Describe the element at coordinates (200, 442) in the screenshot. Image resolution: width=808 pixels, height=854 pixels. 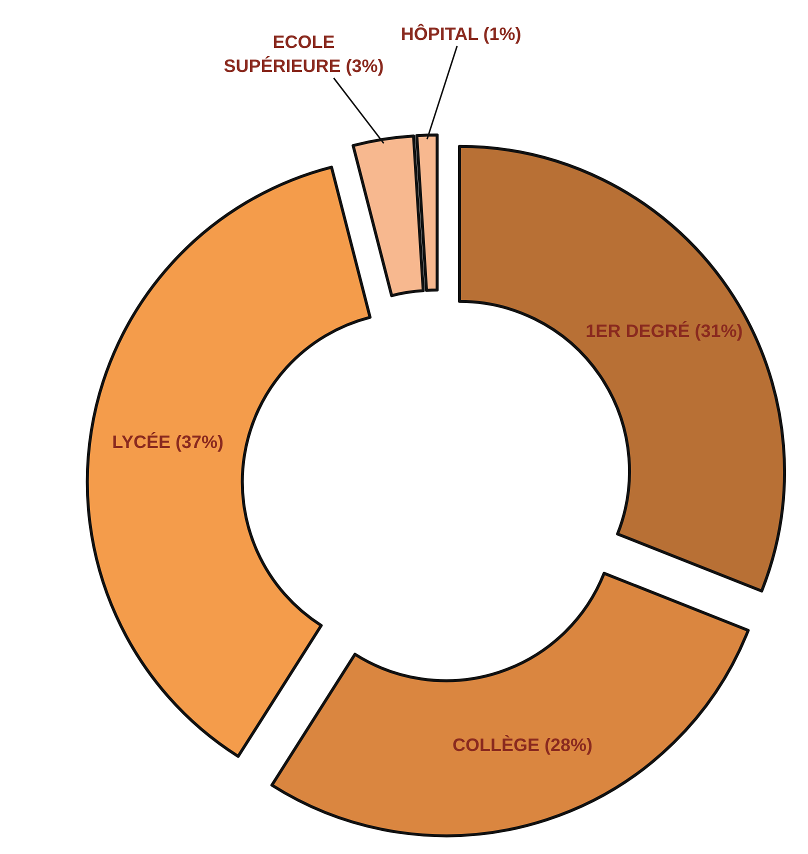
I see `data-label: (37%)` at that location.